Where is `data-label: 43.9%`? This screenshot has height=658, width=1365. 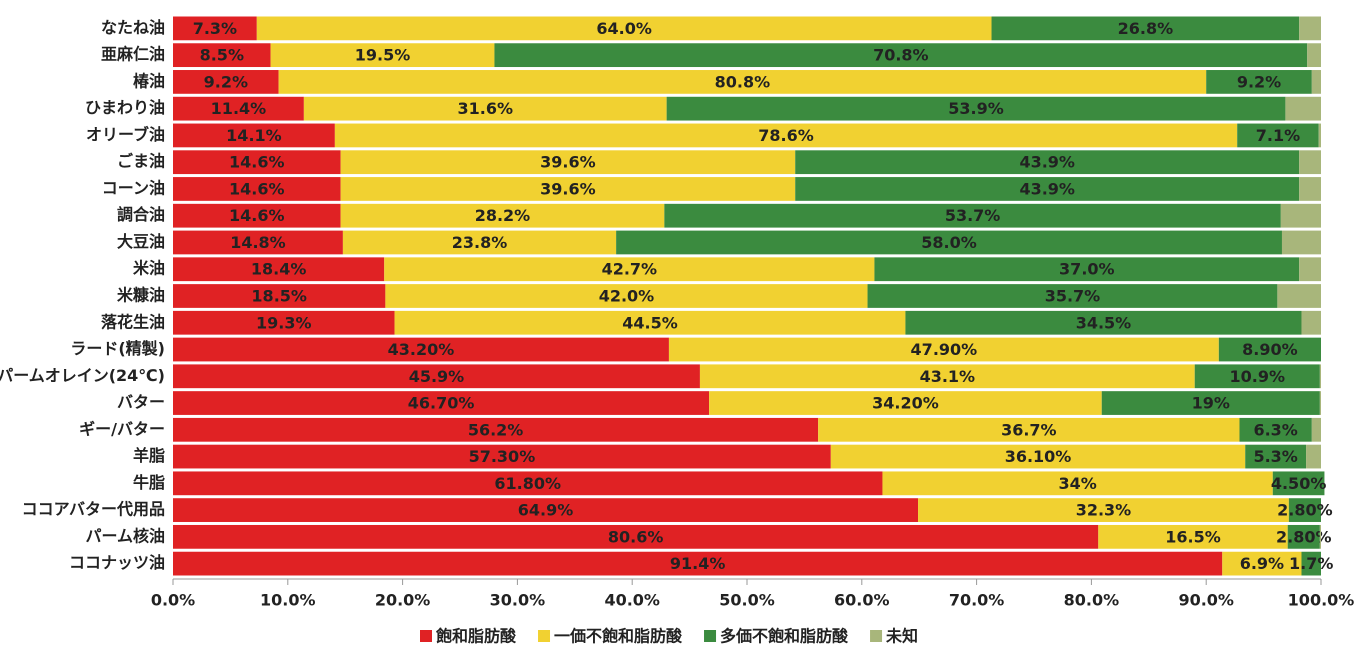
data-label: 43.9% is located at coordinates (1047, 188).